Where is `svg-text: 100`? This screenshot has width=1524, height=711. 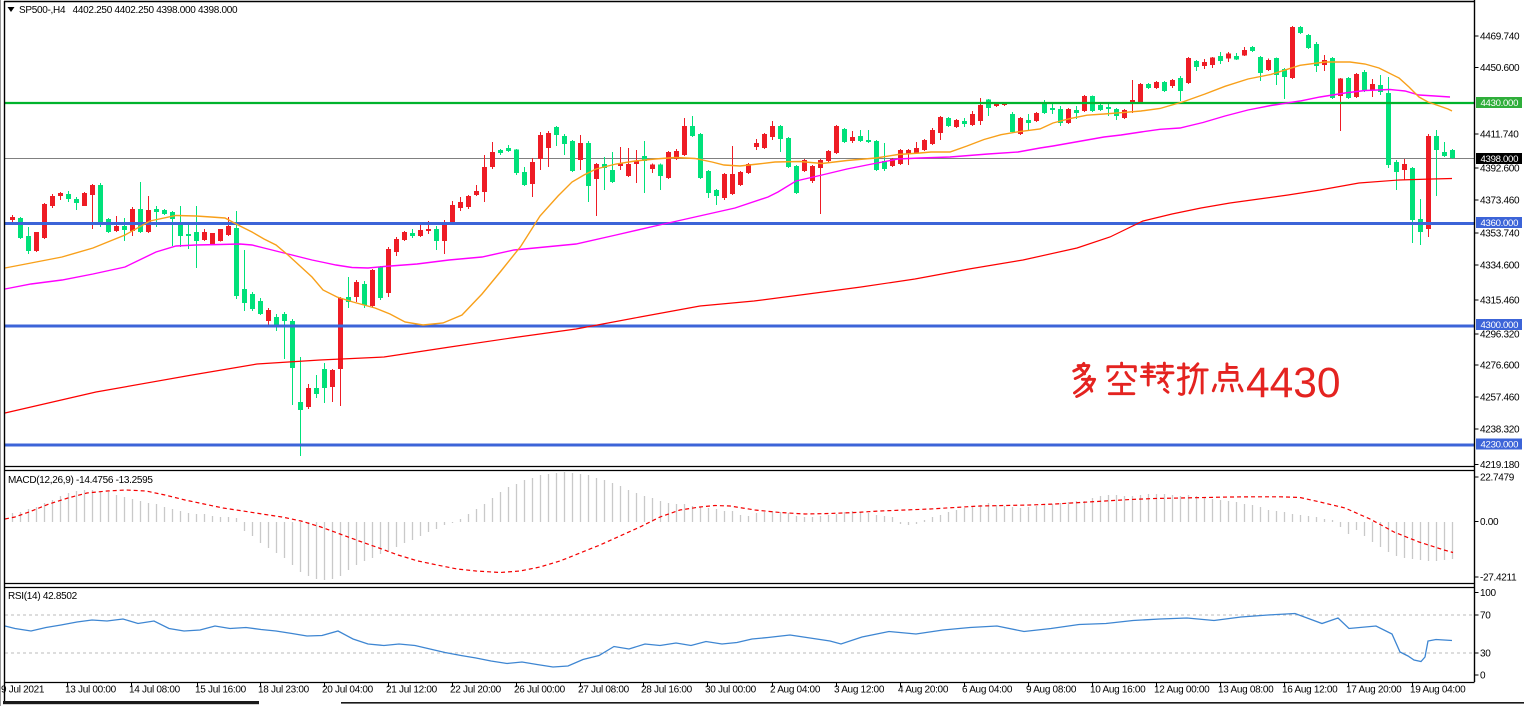
svg-text: 100 is located at coordinates (1488, 593).